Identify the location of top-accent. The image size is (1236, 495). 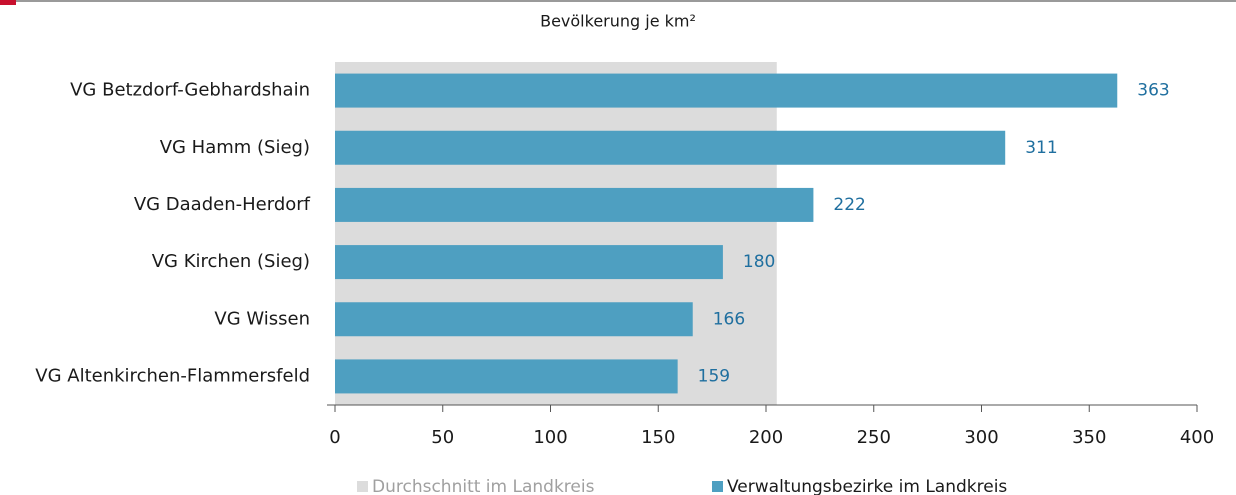
(8, 2).